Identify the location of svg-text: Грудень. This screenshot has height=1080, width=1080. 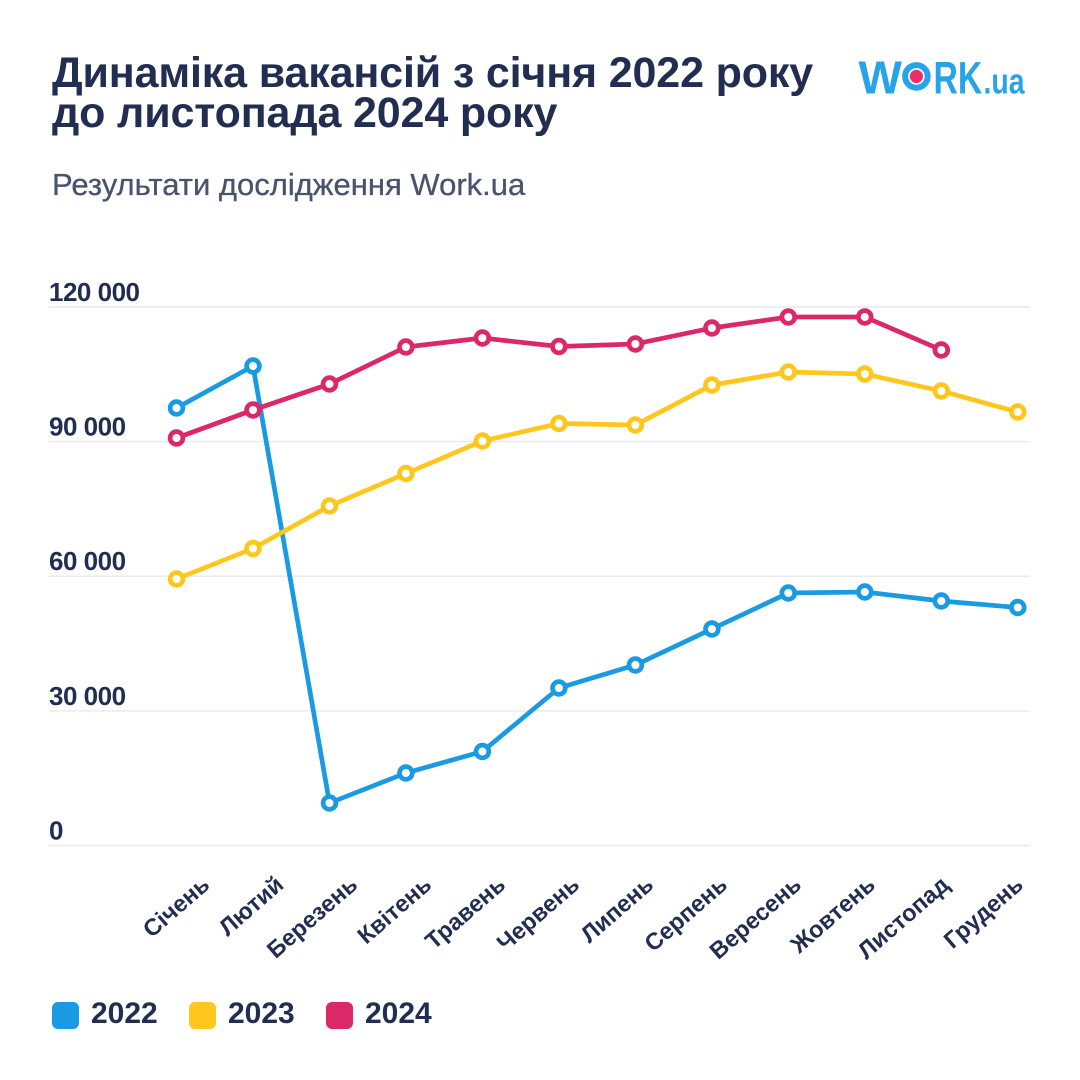
(983, 912).